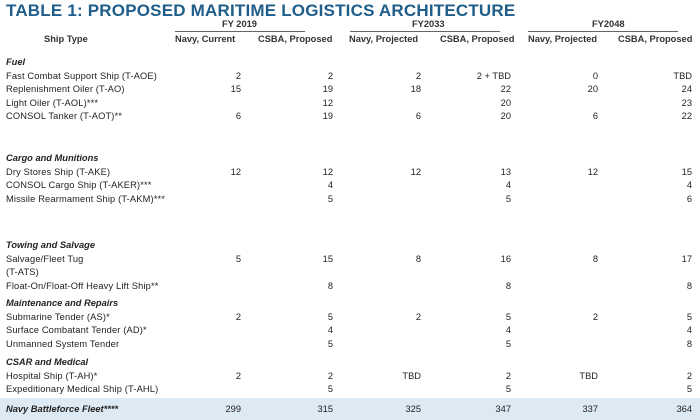  What do you see at coordinates (16, 62) in the screenshot?
I see `section-heading: Fuel` at bounding box center [16, 62].